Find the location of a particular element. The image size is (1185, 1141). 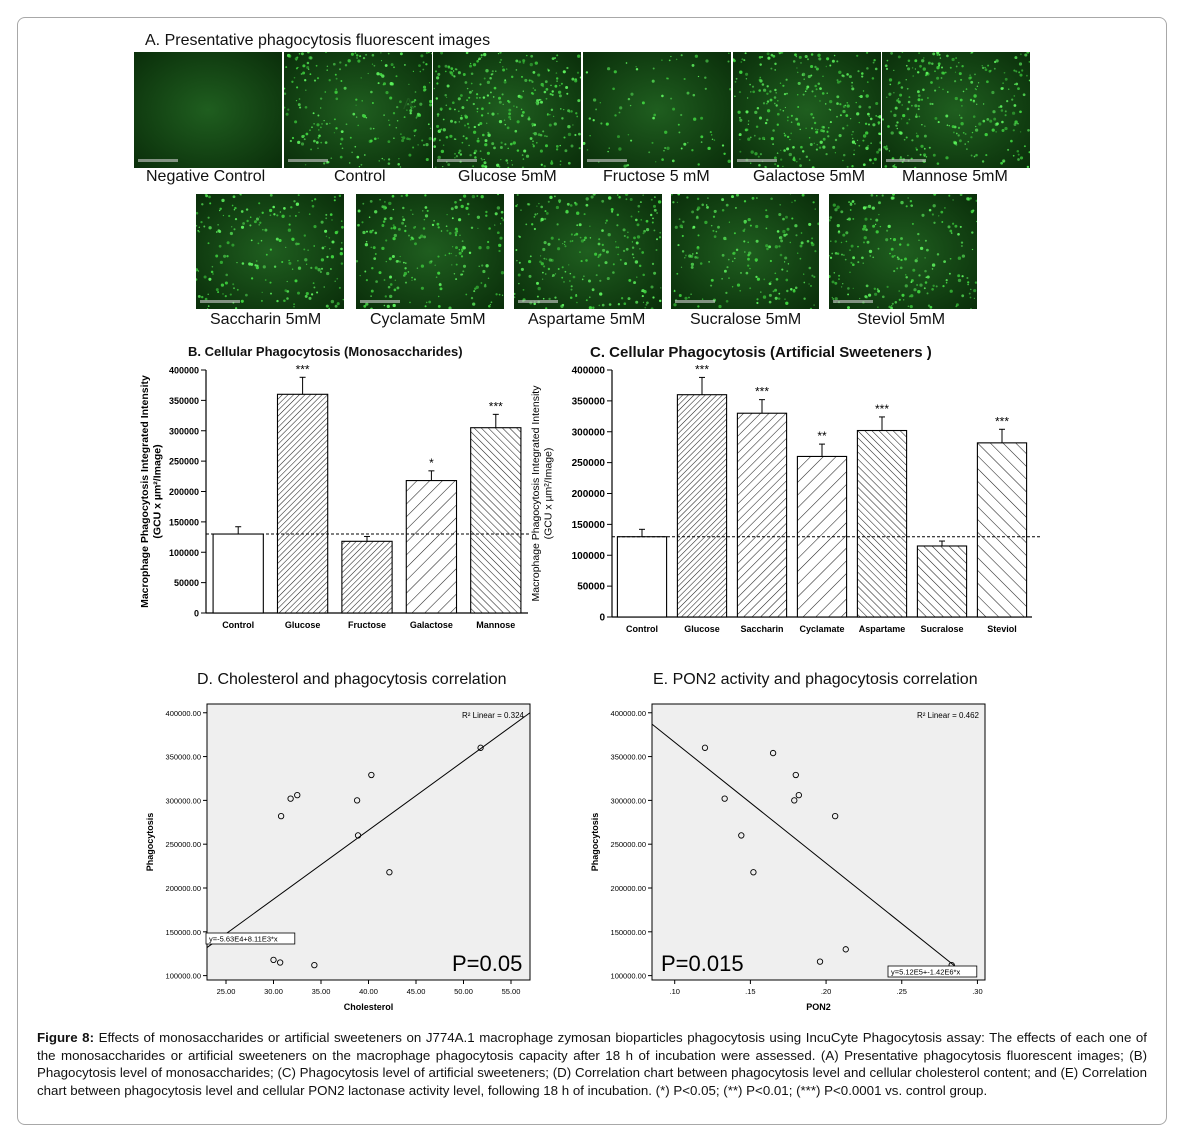

y-tick-label: 0 is located at coordinates (602, 618).